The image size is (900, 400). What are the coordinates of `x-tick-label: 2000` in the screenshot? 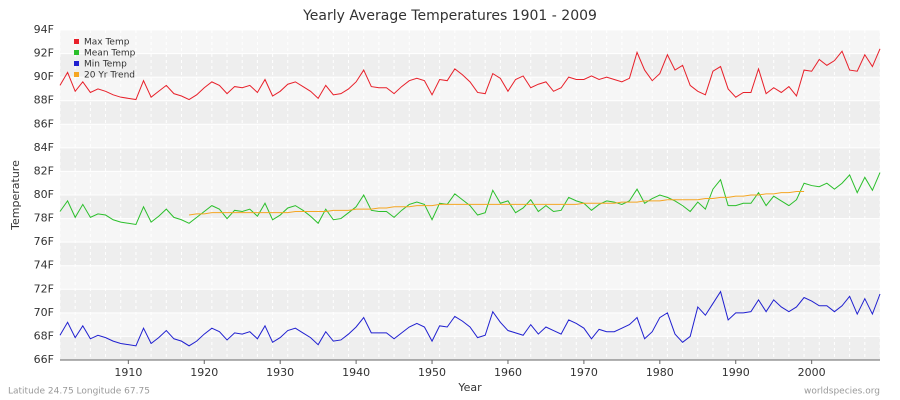 It's located at (812, 372).